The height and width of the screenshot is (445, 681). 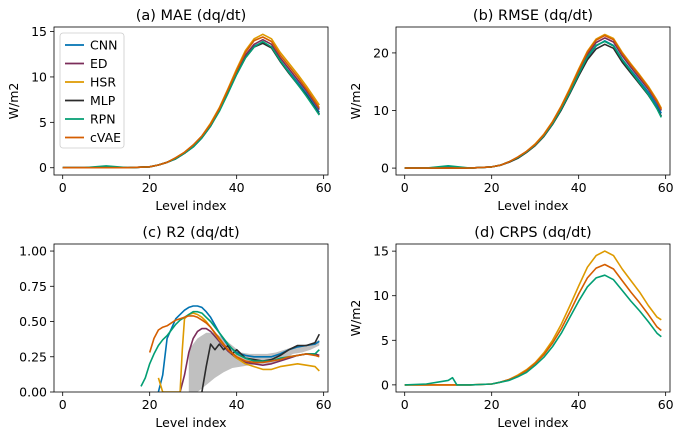 I want to click on series-line-ED, so click(x=533, y=103).